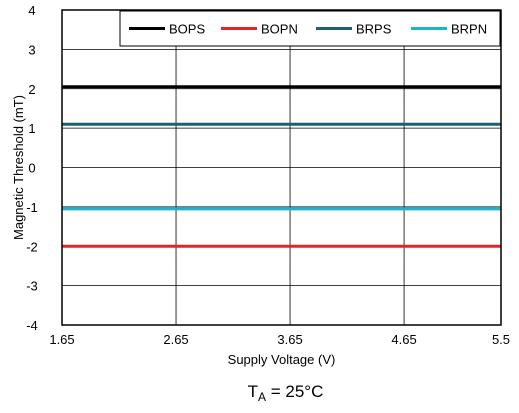  Describe the element at coordinates (279, 29) in the screenshot. I see `legend-label-bopn: BOPN` at that location.